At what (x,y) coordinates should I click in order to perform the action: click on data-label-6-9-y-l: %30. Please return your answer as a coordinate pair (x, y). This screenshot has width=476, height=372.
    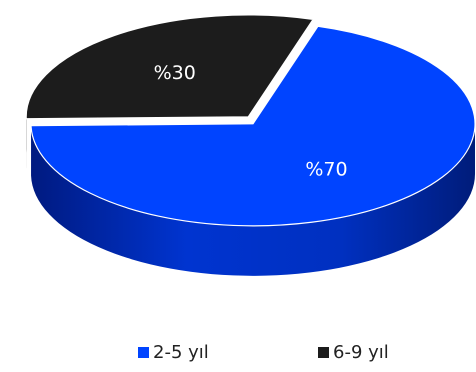
    Looking at the image, I should click on (175, 73).